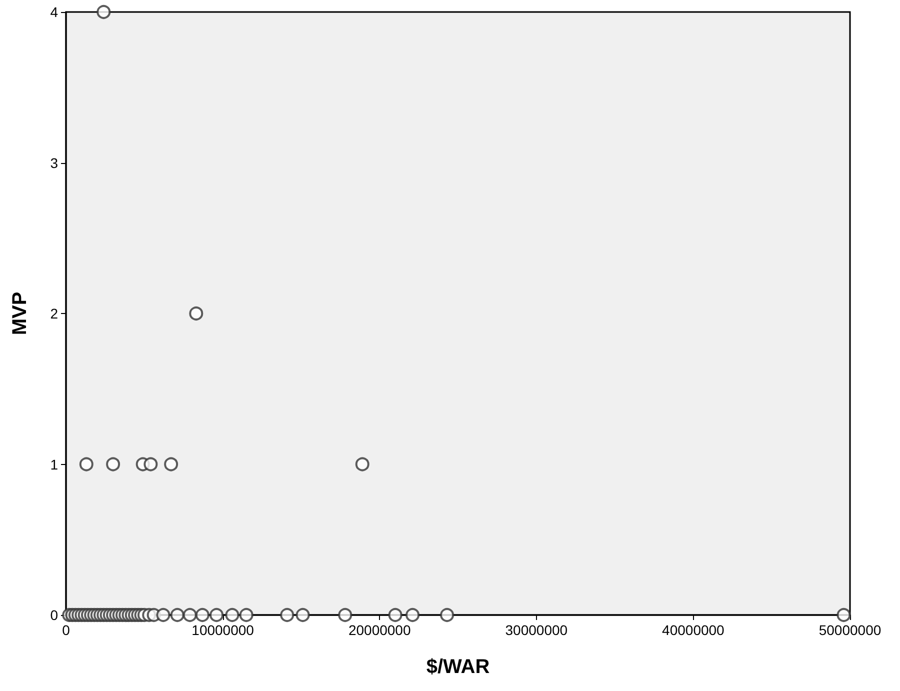  What do you see at coordinates (54, 12) in the screenshot?
I see `y-tick-label: 4` at bounding box center [54, 12].